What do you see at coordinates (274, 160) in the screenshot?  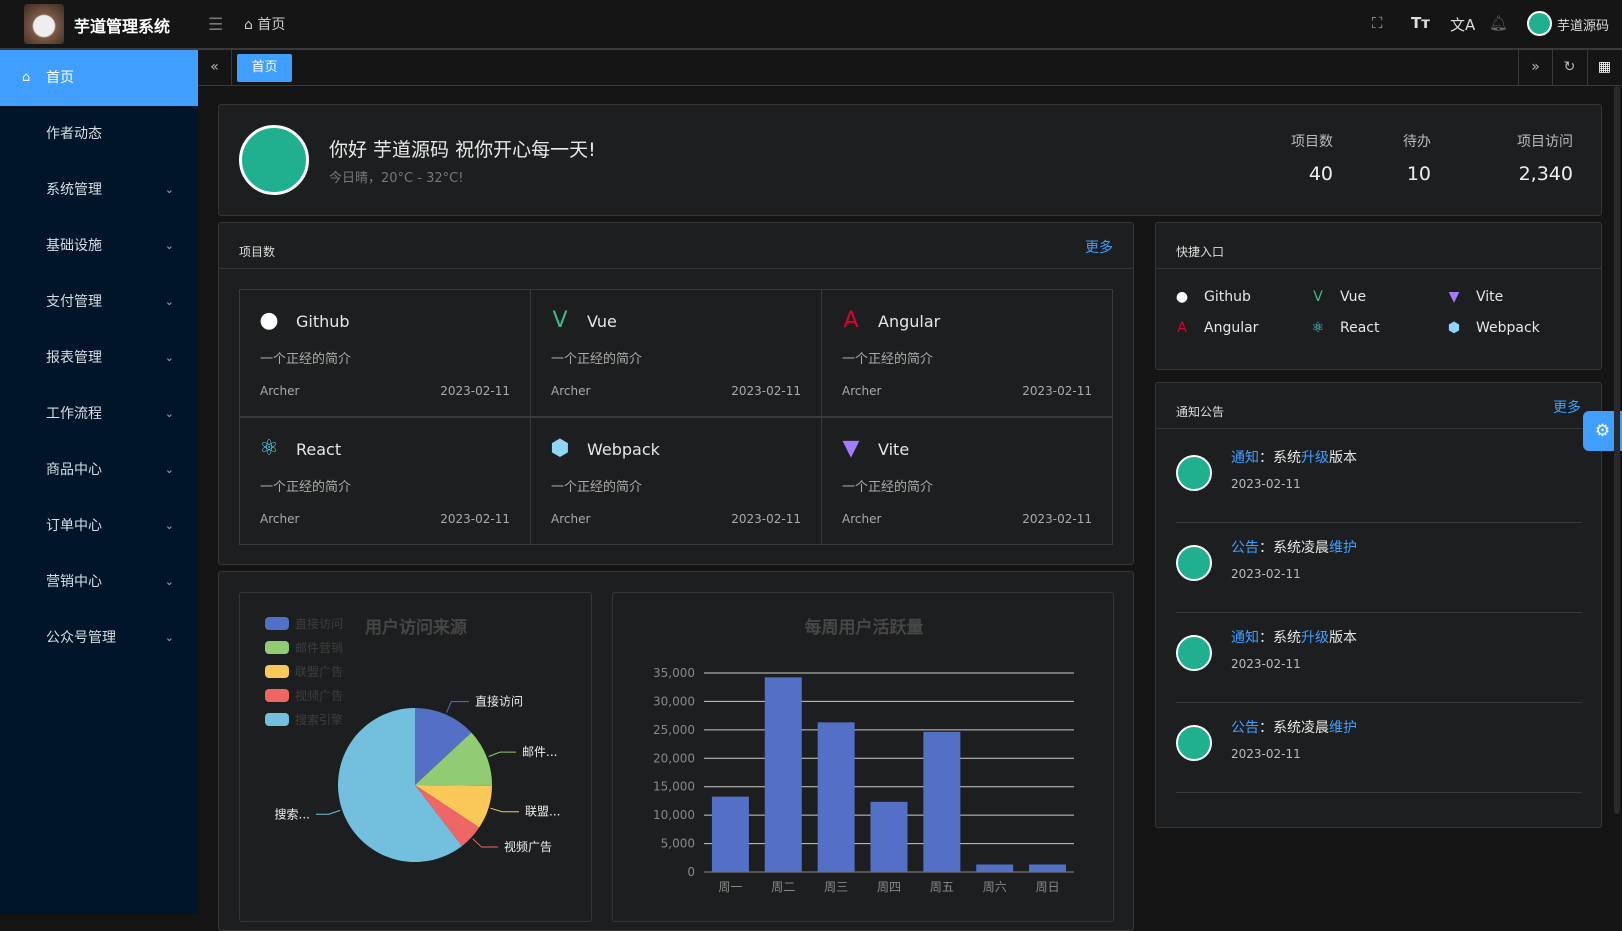 I see `user-avatar-large` at bounding box center [274, 160].